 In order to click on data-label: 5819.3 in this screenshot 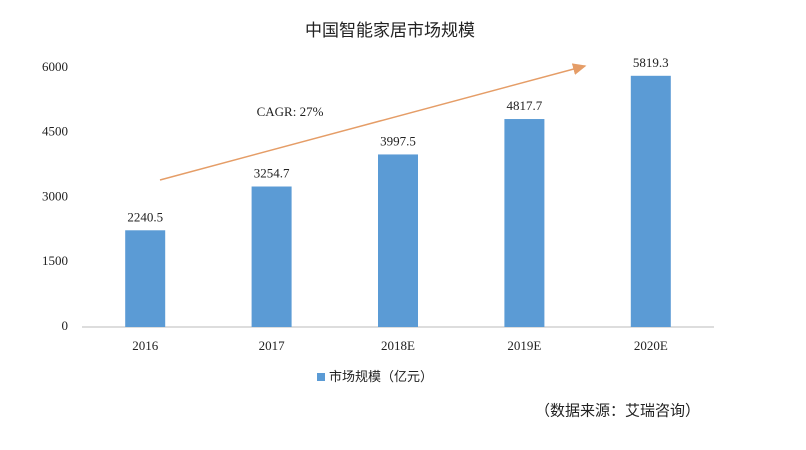, I will do `click(651, 62)`.